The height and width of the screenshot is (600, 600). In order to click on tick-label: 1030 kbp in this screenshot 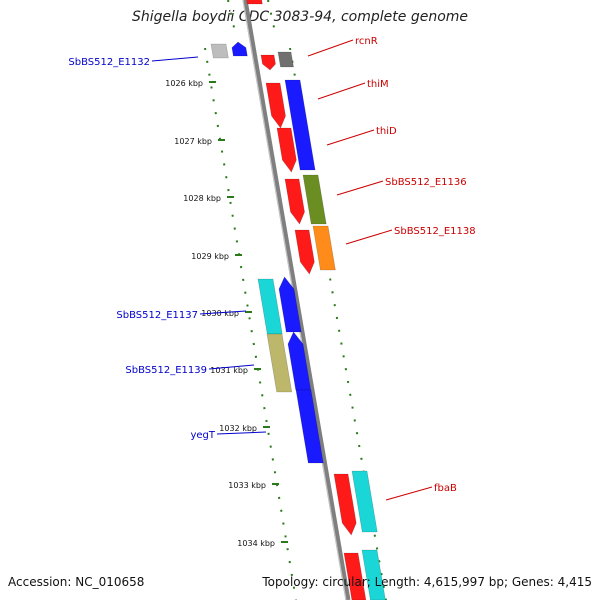, I will do `click(220, 313)`.